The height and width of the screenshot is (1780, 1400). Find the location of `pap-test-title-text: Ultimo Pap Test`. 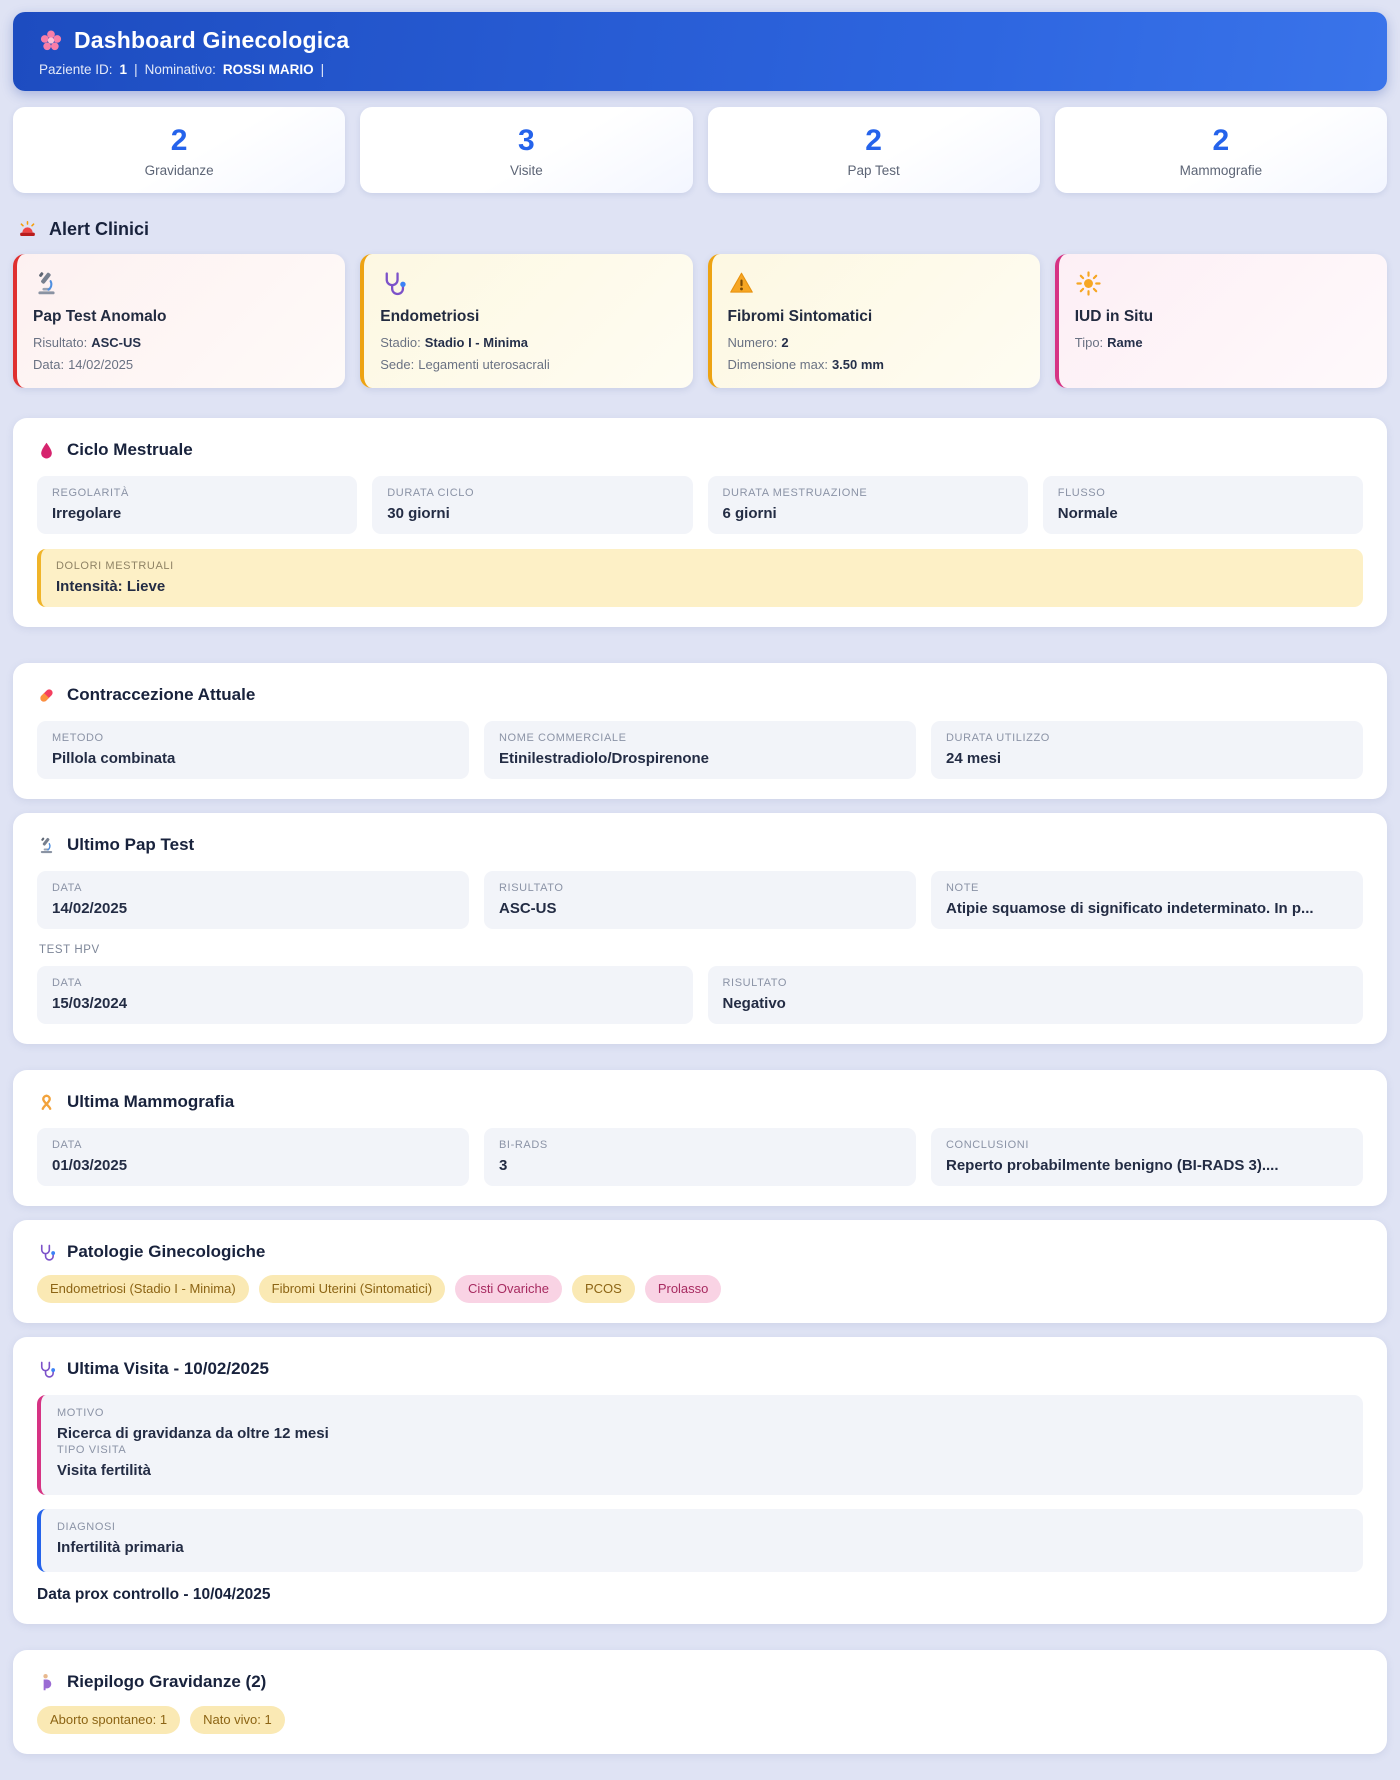

pap-test-title-text: Ultimo Pap Test is located at coordinates (131, 845).